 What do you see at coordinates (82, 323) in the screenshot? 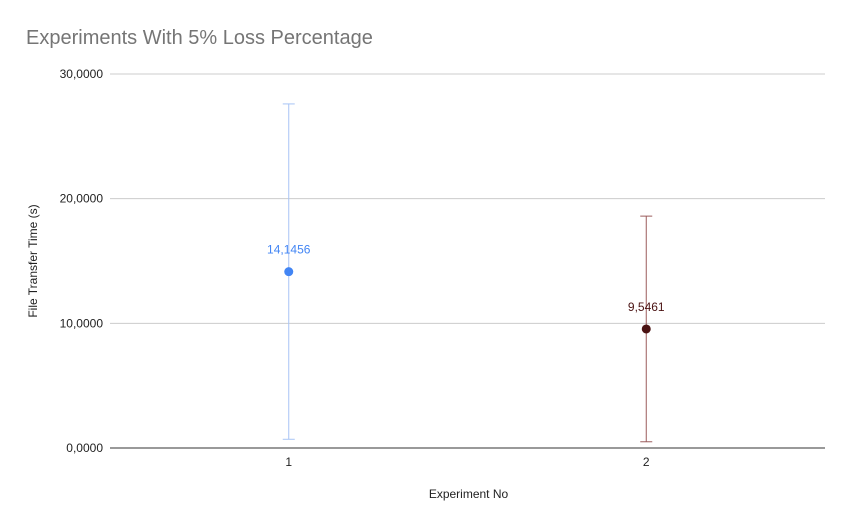
I see `y-tick-label: 10,0000` at bounding box center [82, 323].